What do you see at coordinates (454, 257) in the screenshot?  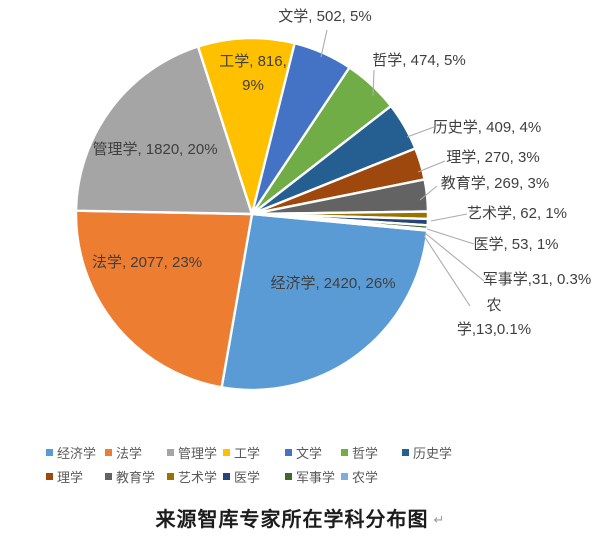 I see `leader-line-military` at bounding box center [454, 257].